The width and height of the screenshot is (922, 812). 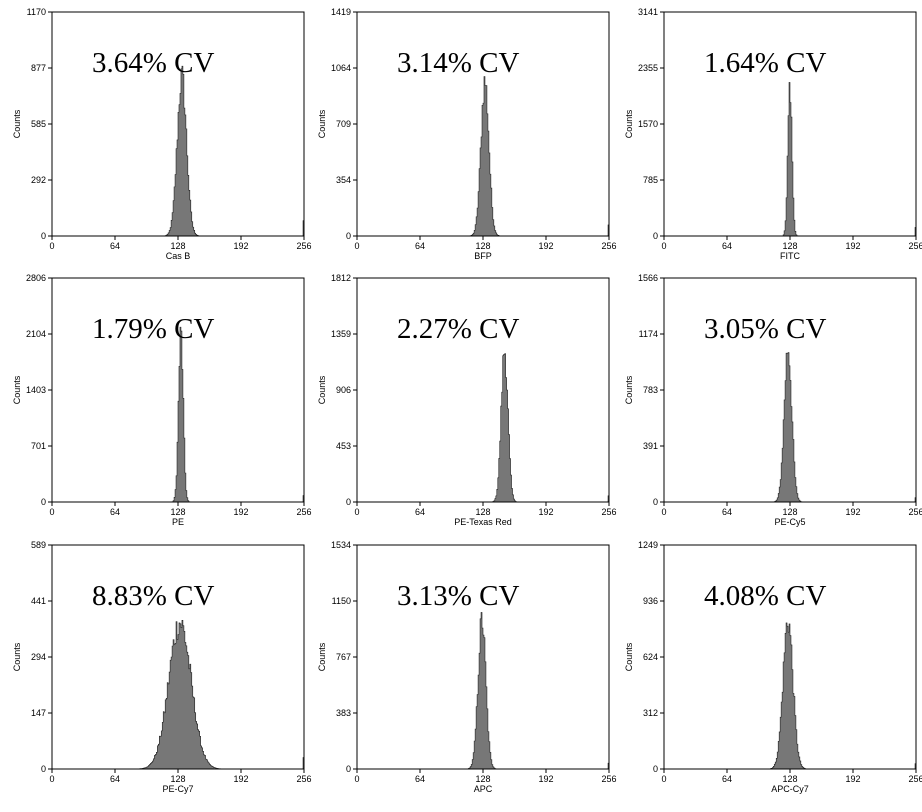 What do you see at coordinates (36, 334) in the screenshot?
I see `y-tick-label: 2104` at bounding box center [36, 334].